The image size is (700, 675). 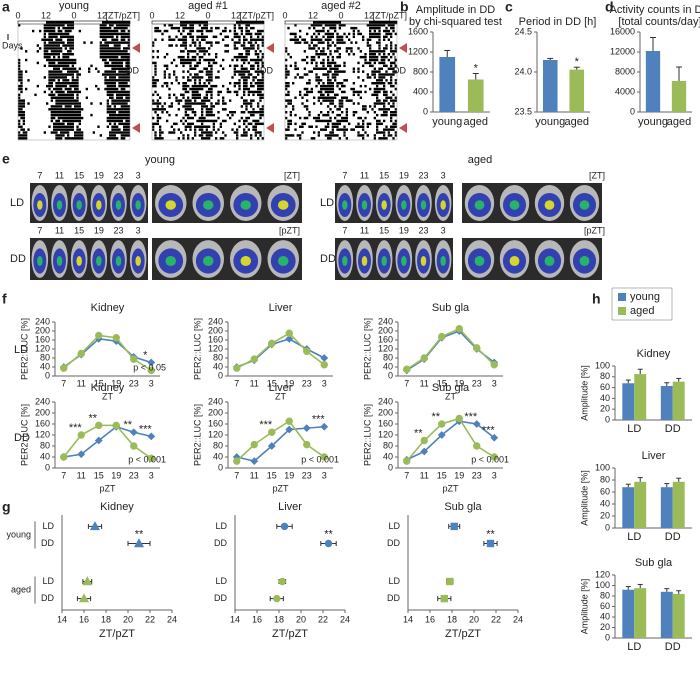 What do you see at coordinates (344, 230) in the screenshot?
I see `imaging-time: 7` at bounding box center [344, 230].